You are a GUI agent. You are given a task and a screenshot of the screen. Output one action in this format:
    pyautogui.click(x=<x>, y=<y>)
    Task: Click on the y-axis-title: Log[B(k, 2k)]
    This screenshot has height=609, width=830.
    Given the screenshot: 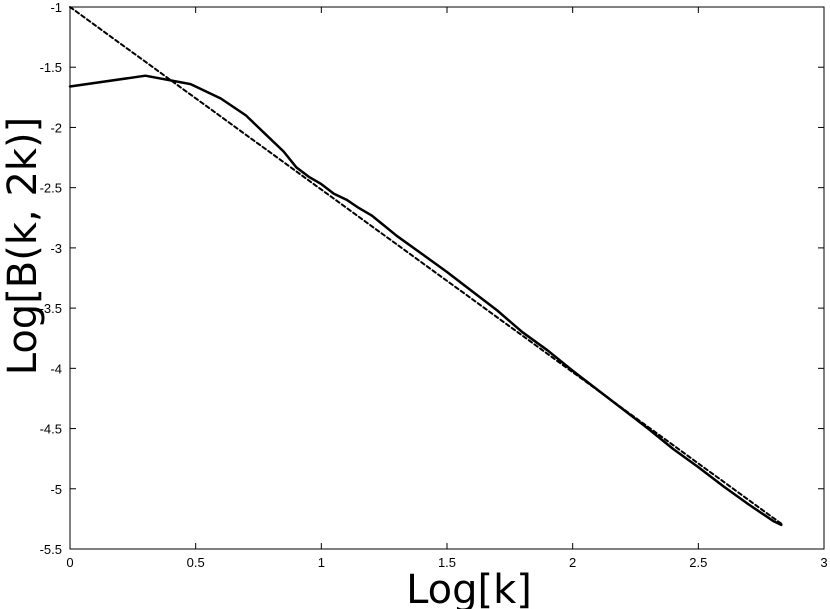 What is the action you would take?
    pyautogui.click(x=23, y=246)
    